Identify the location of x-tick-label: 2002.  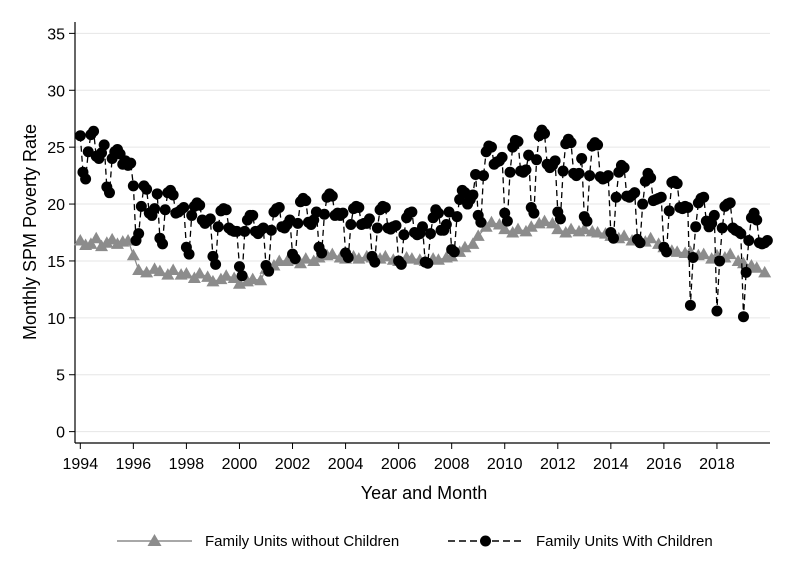
(293, 464).